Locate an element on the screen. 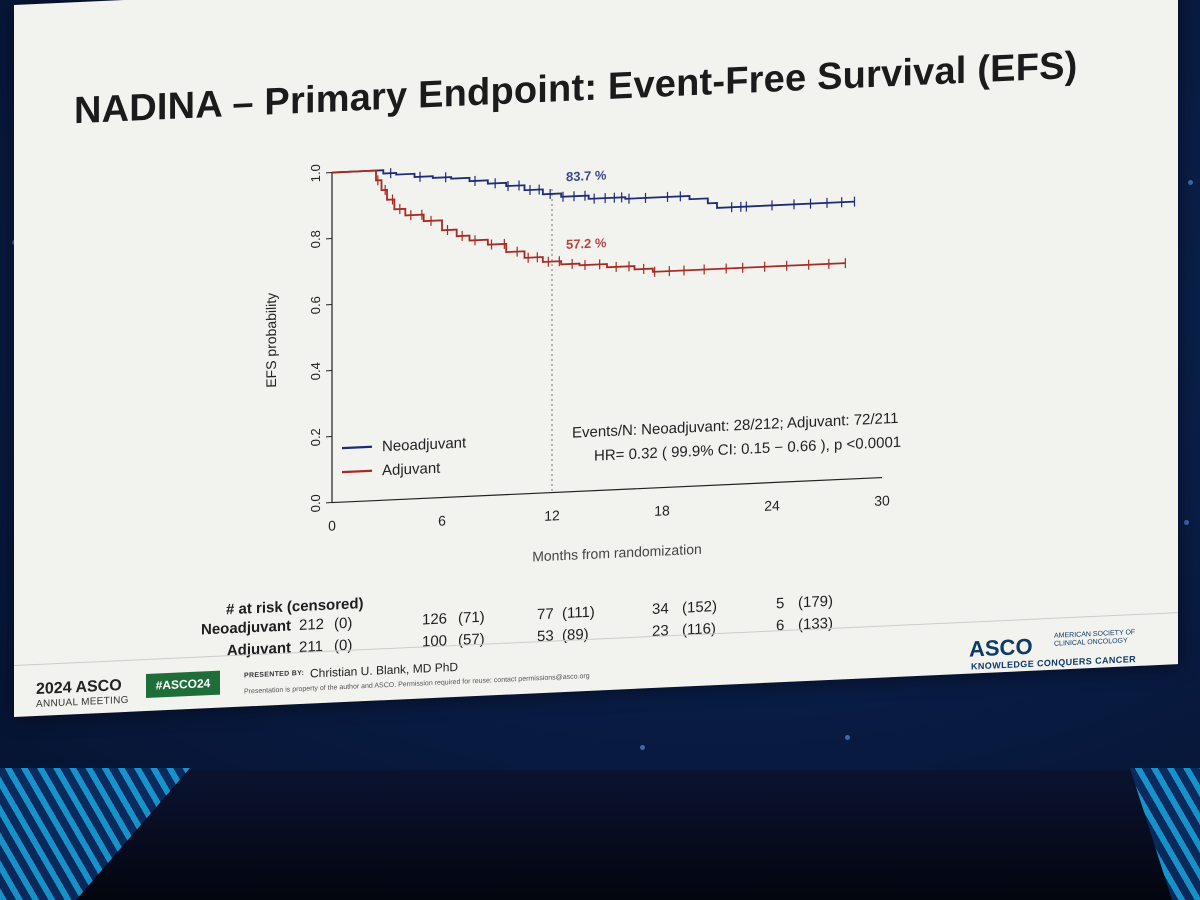 Image resolution: width=1200 pixels, height=900 pixels. legend-line-neoadjuvant is located at coordinates (357, 447).